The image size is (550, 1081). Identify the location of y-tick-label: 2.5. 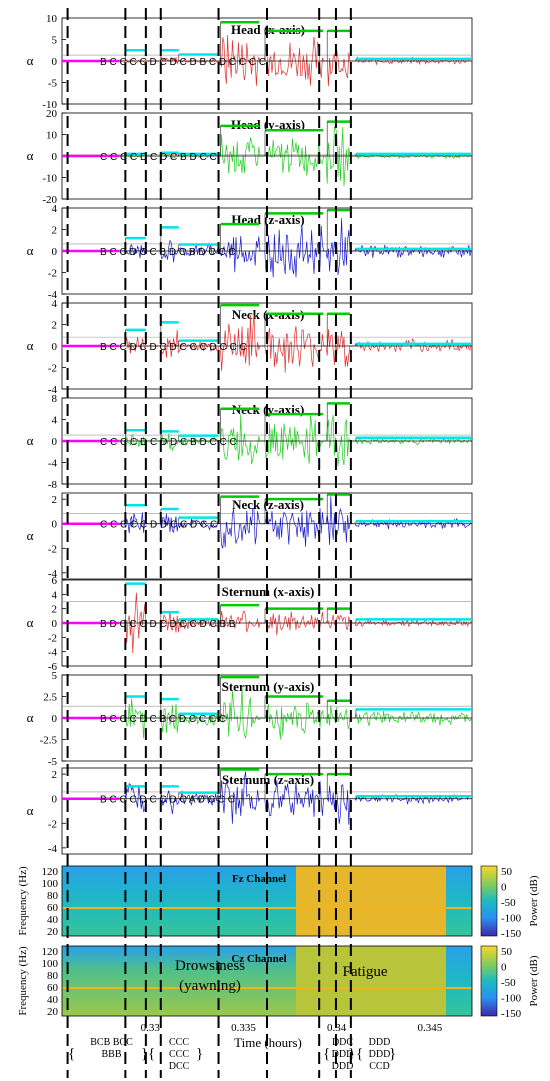
(50, 698).